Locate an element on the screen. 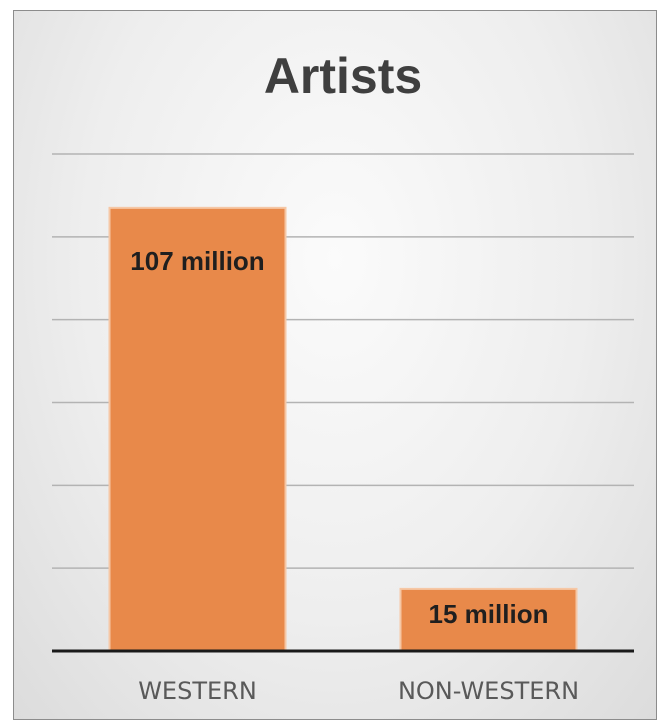  chart-title: Artists is located at coordinates (343, 76).